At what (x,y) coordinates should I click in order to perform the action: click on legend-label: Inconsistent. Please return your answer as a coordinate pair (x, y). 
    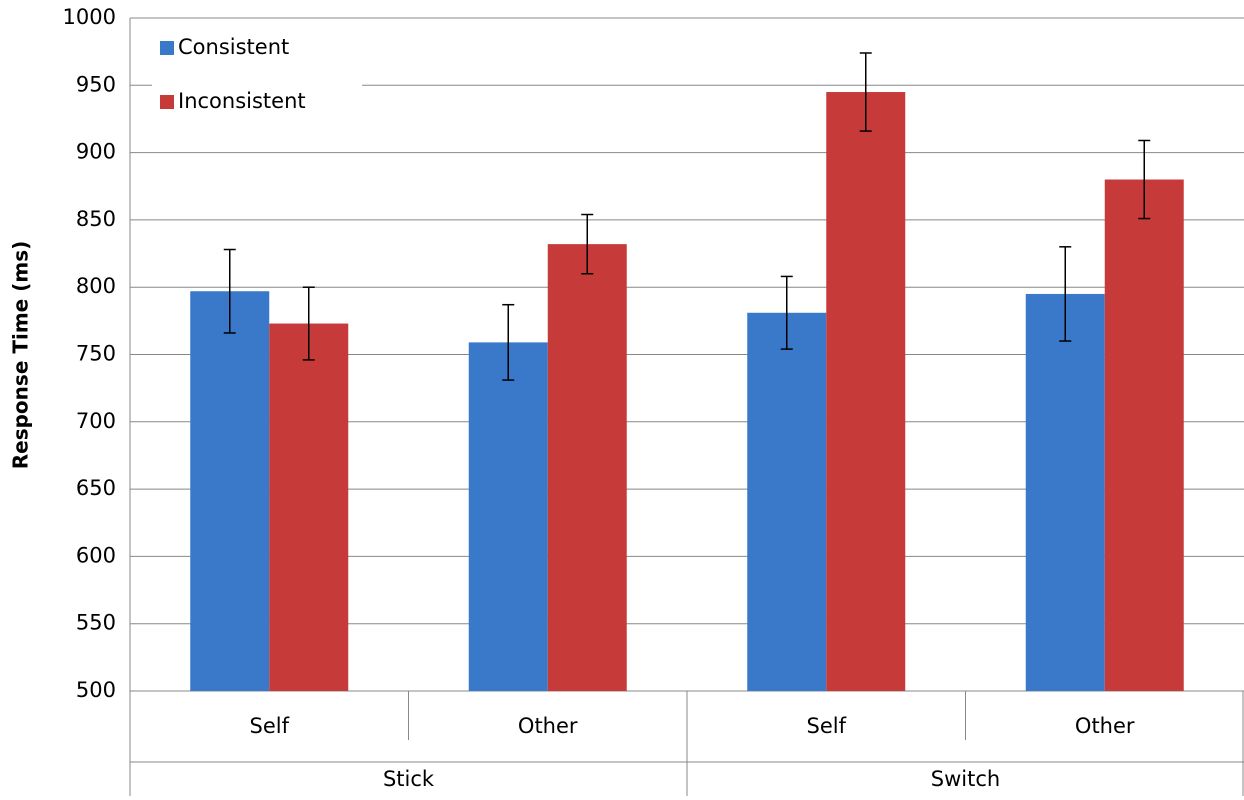
    Looking at the image, I should click on (242, 101).